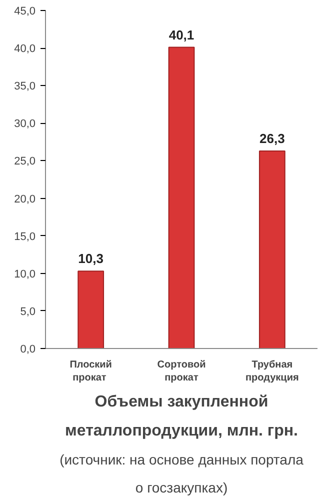 The height and width of the screenshot is (500, 327). What do you see at coordinates (181, 417) in the screenshot?
I see `text: Объемы закупленной металлопродукции, млн. грн.` at bounding box center [181, 417].